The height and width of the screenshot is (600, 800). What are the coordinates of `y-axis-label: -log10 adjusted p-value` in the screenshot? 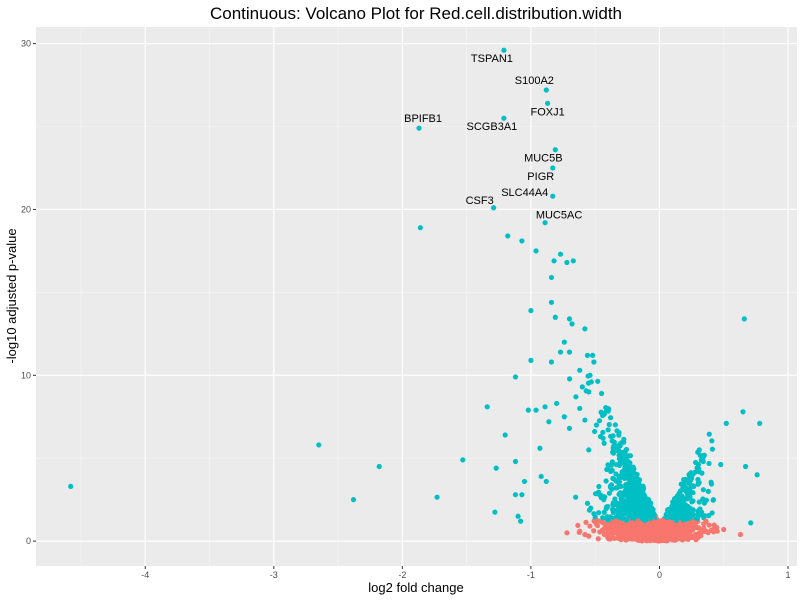 It's located at (11, 295).